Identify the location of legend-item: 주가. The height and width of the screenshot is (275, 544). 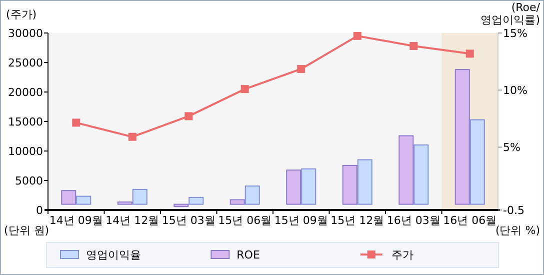
(387, 255).